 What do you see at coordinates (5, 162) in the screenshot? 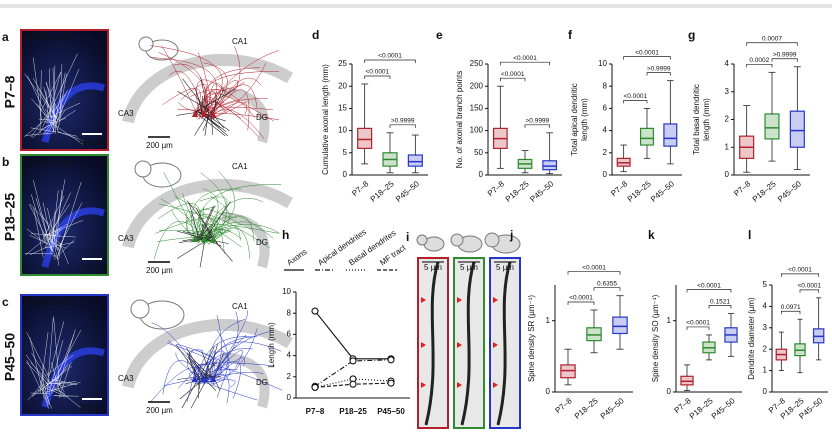
I see `panel-label: b` at bounding box center [5, 162].